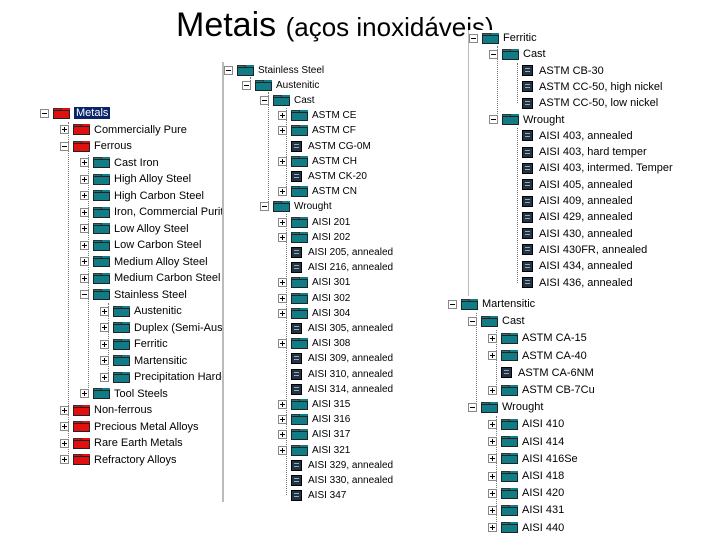  I want to click on tree-node: ASTM CA-6NM, so click(521, 373).